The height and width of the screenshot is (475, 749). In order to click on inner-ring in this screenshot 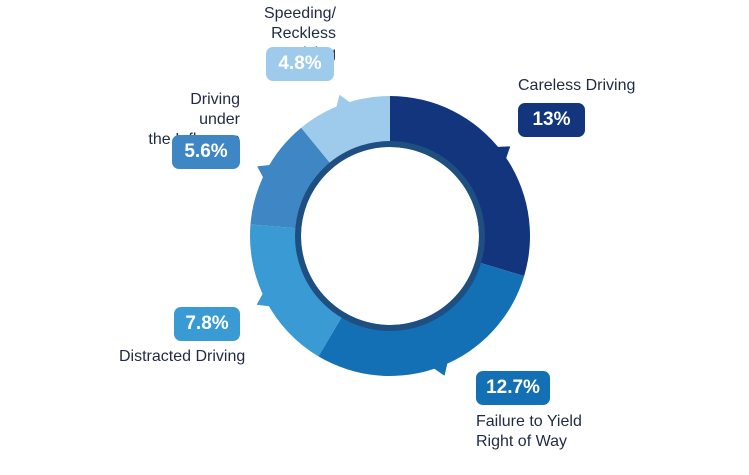, I will do `click(390, 236)`.